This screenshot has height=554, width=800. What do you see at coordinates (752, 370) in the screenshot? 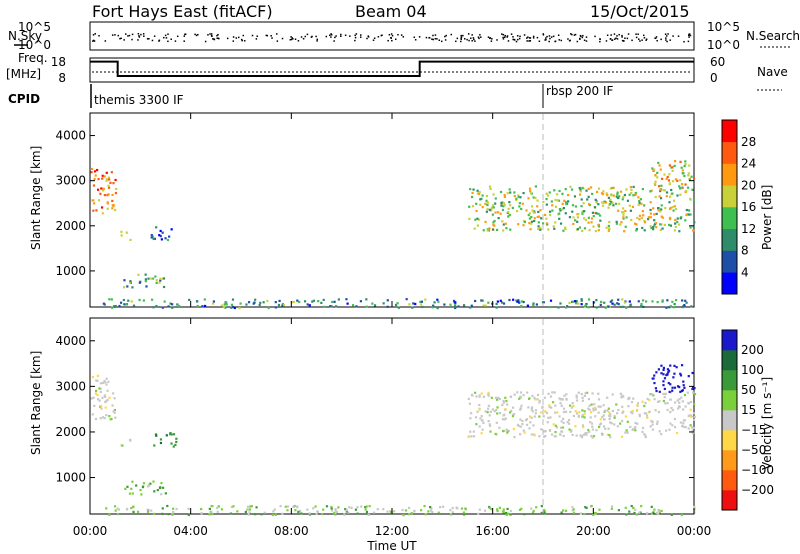
I see `colorbar-tick-label: 100` at bounding box center [752, 370].